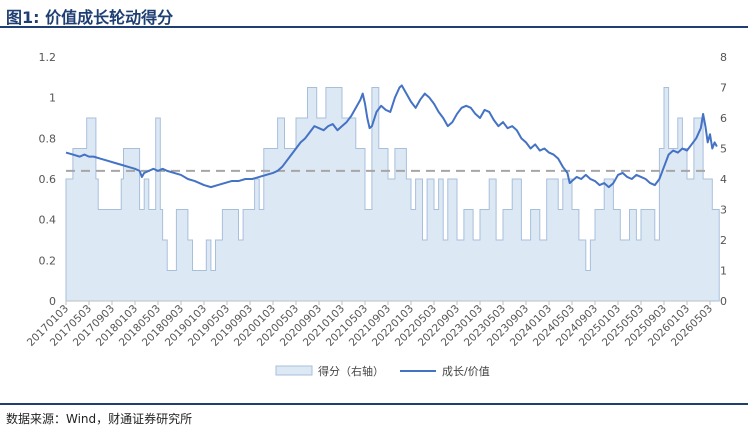 This screenshot has height=435, width=748. Describe the element at coordinates (723, 118) in the screenshot. I see `y-right-tick-label: 6` at that location.